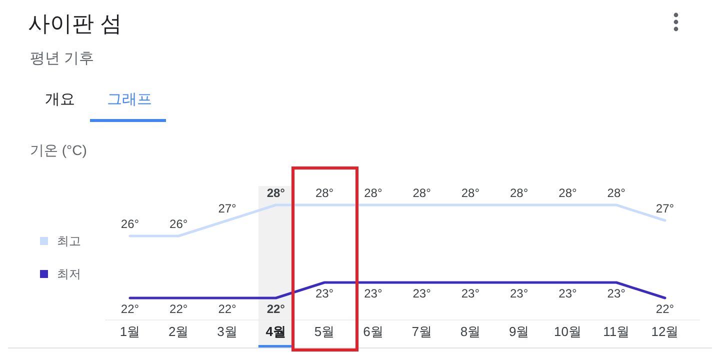 The height and width of the screenshot is (356, 726). Describe the element at coordinates (69, 241) in the screenshot. I see `legend-label: 최고` at that location.